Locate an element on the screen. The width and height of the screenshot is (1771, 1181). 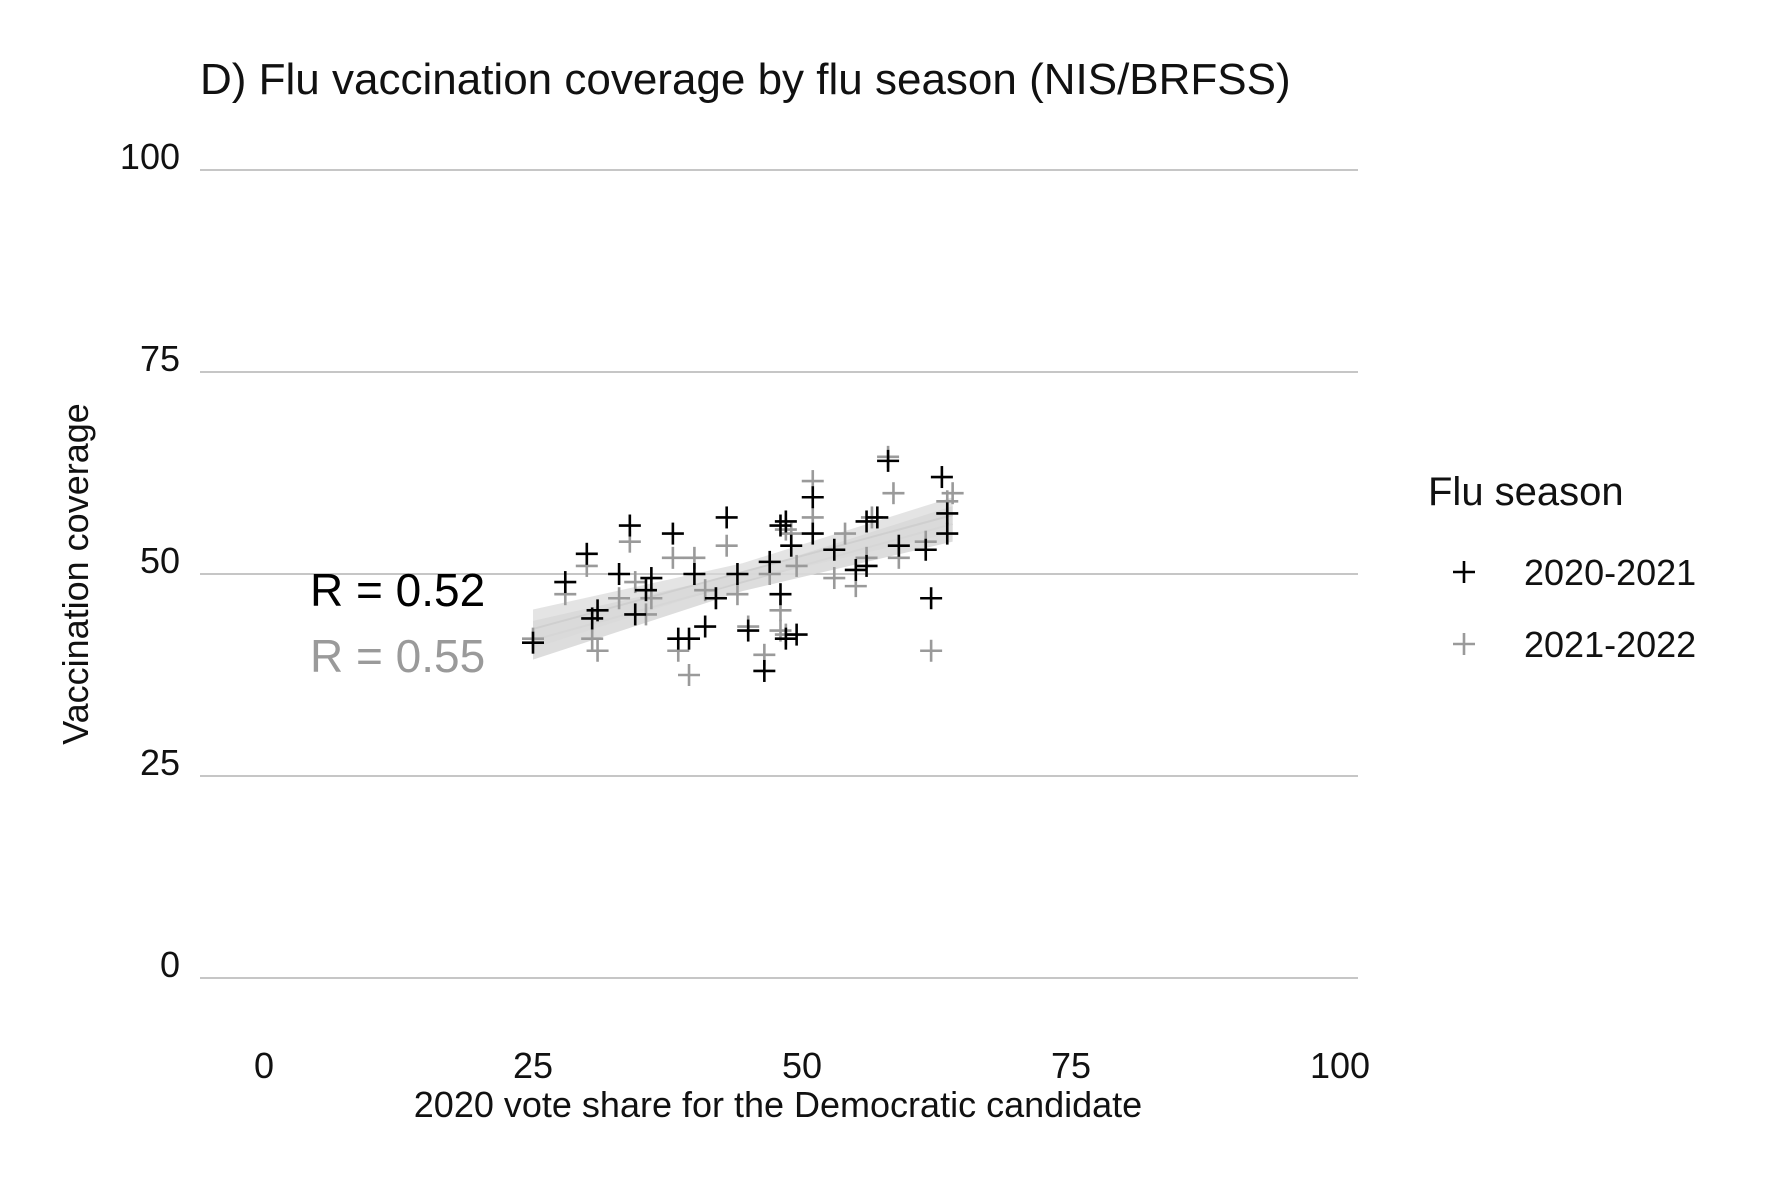
legend-title: Flu season is located at coordinates (1526, 492).